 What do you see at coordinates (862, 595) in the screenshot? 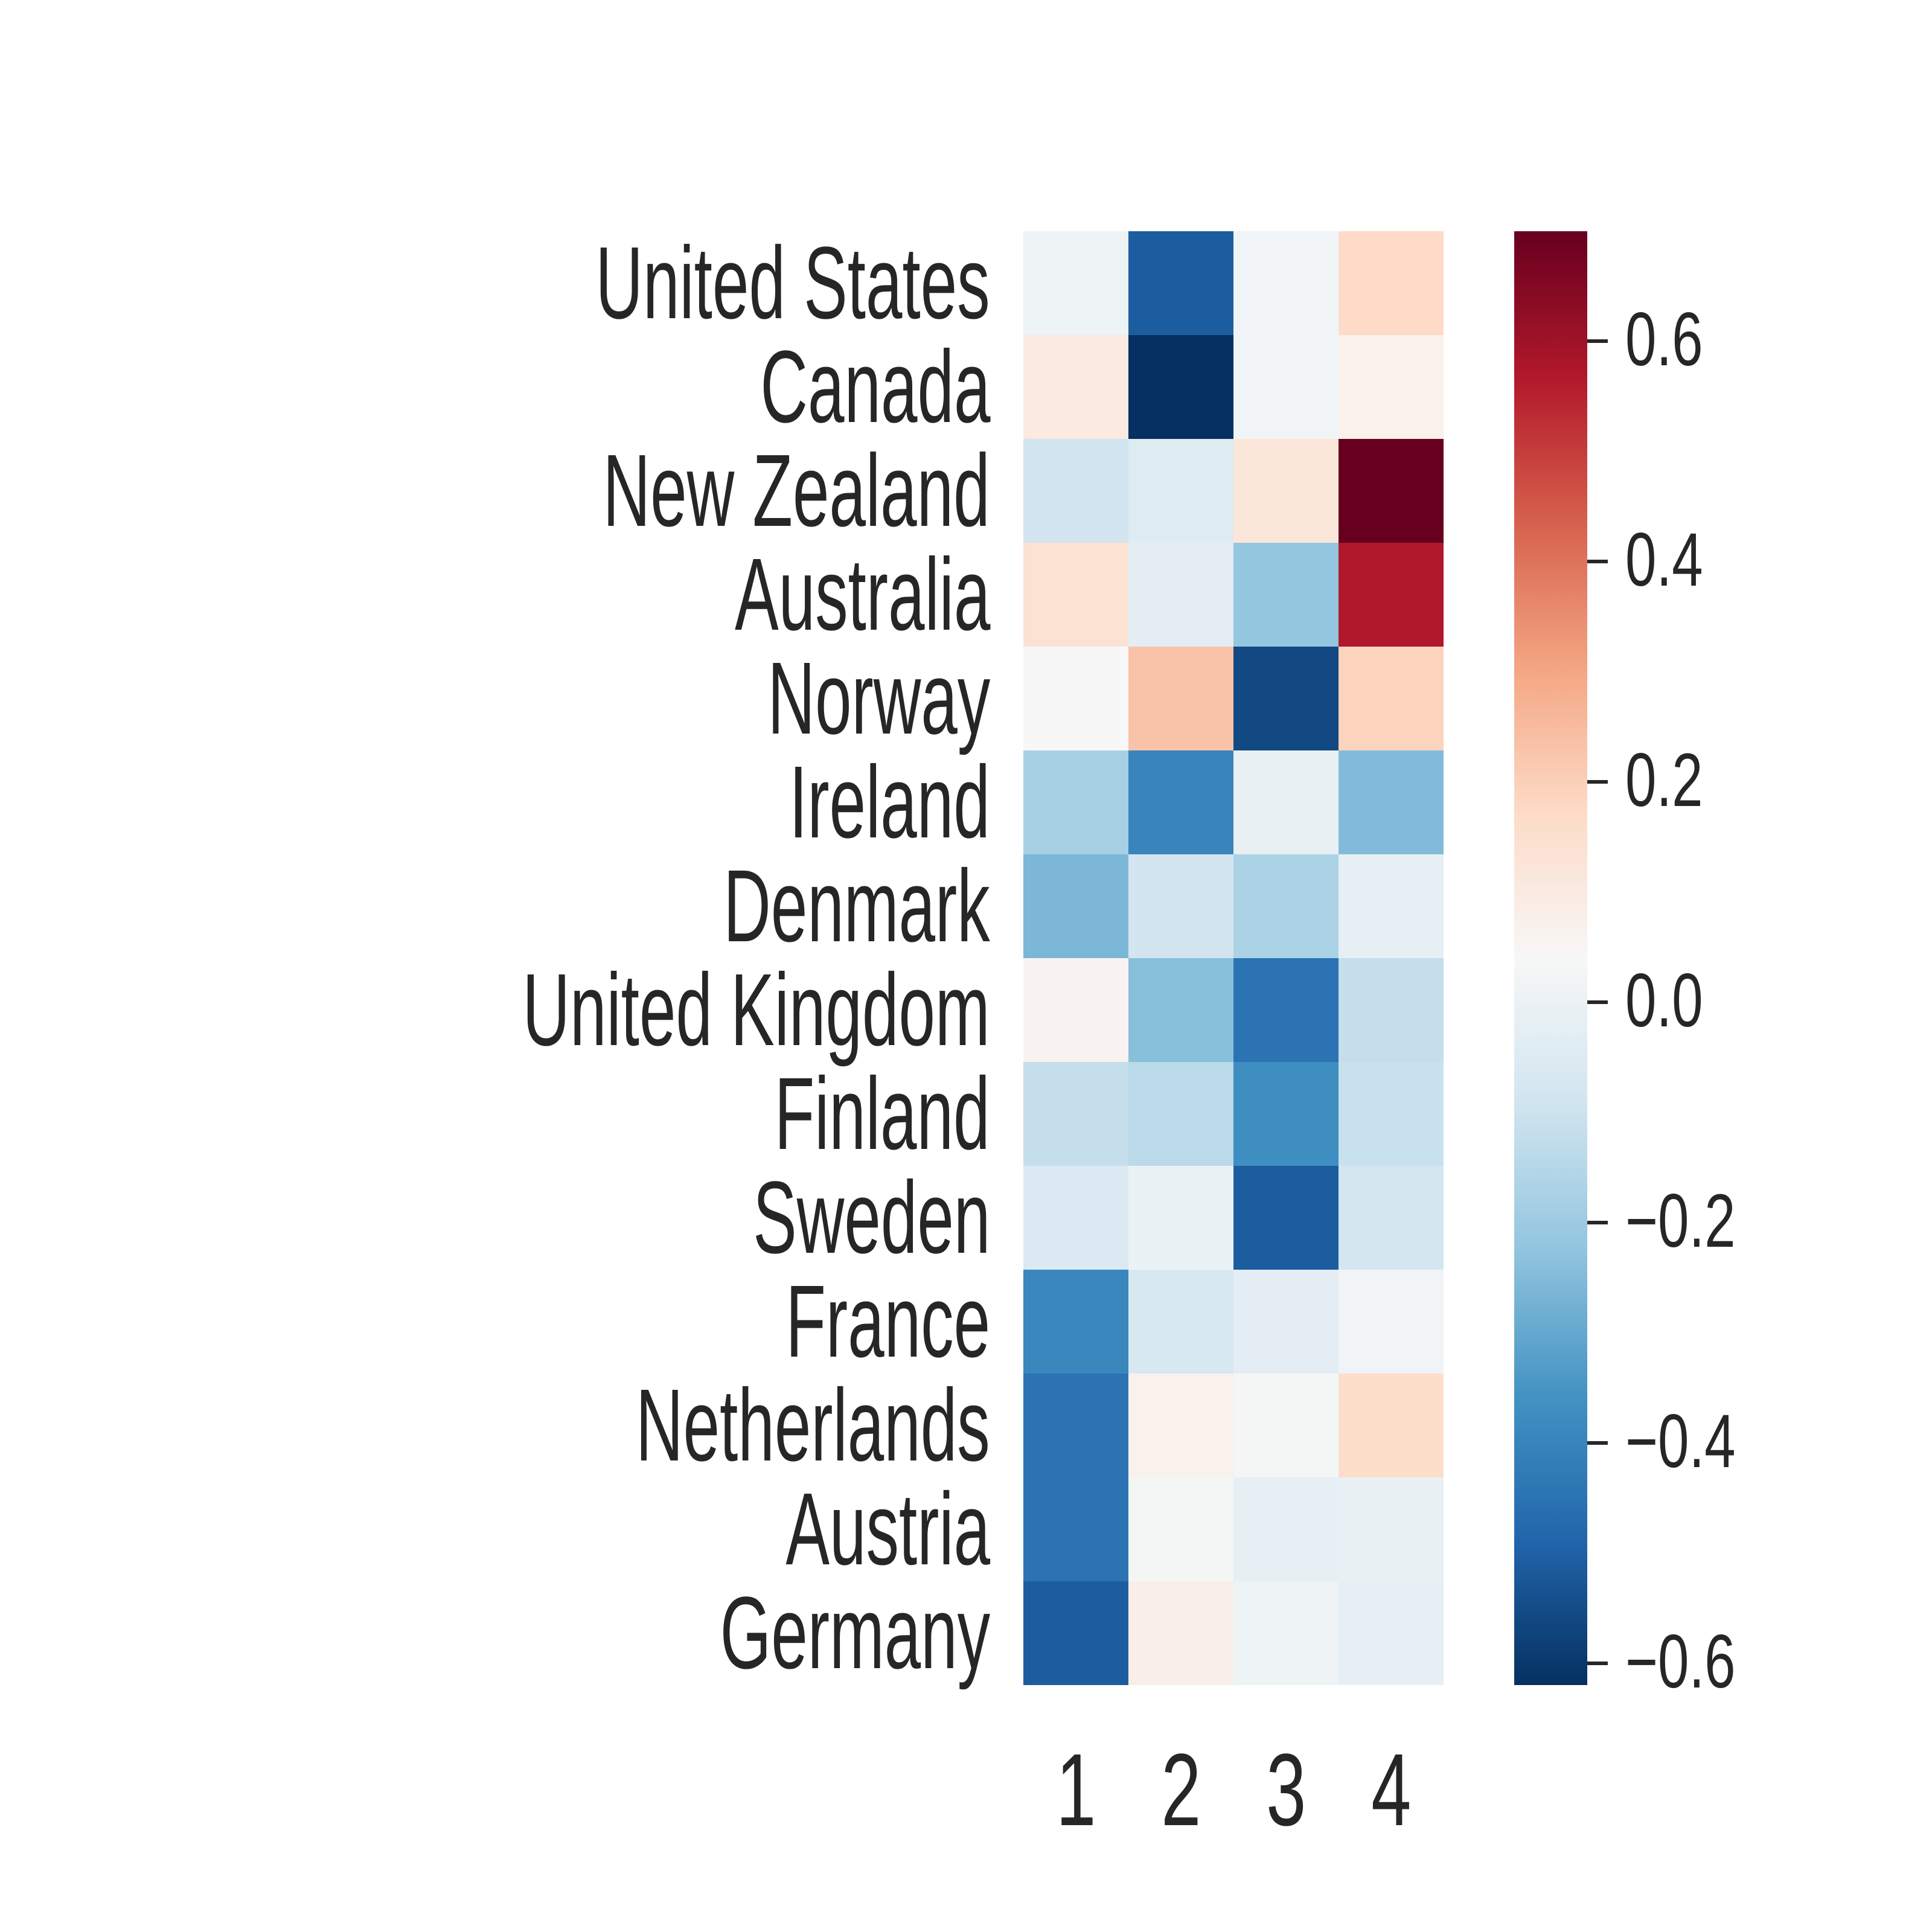
I see `y-tick-label-text: Australia` at bounding box center [862, 595].